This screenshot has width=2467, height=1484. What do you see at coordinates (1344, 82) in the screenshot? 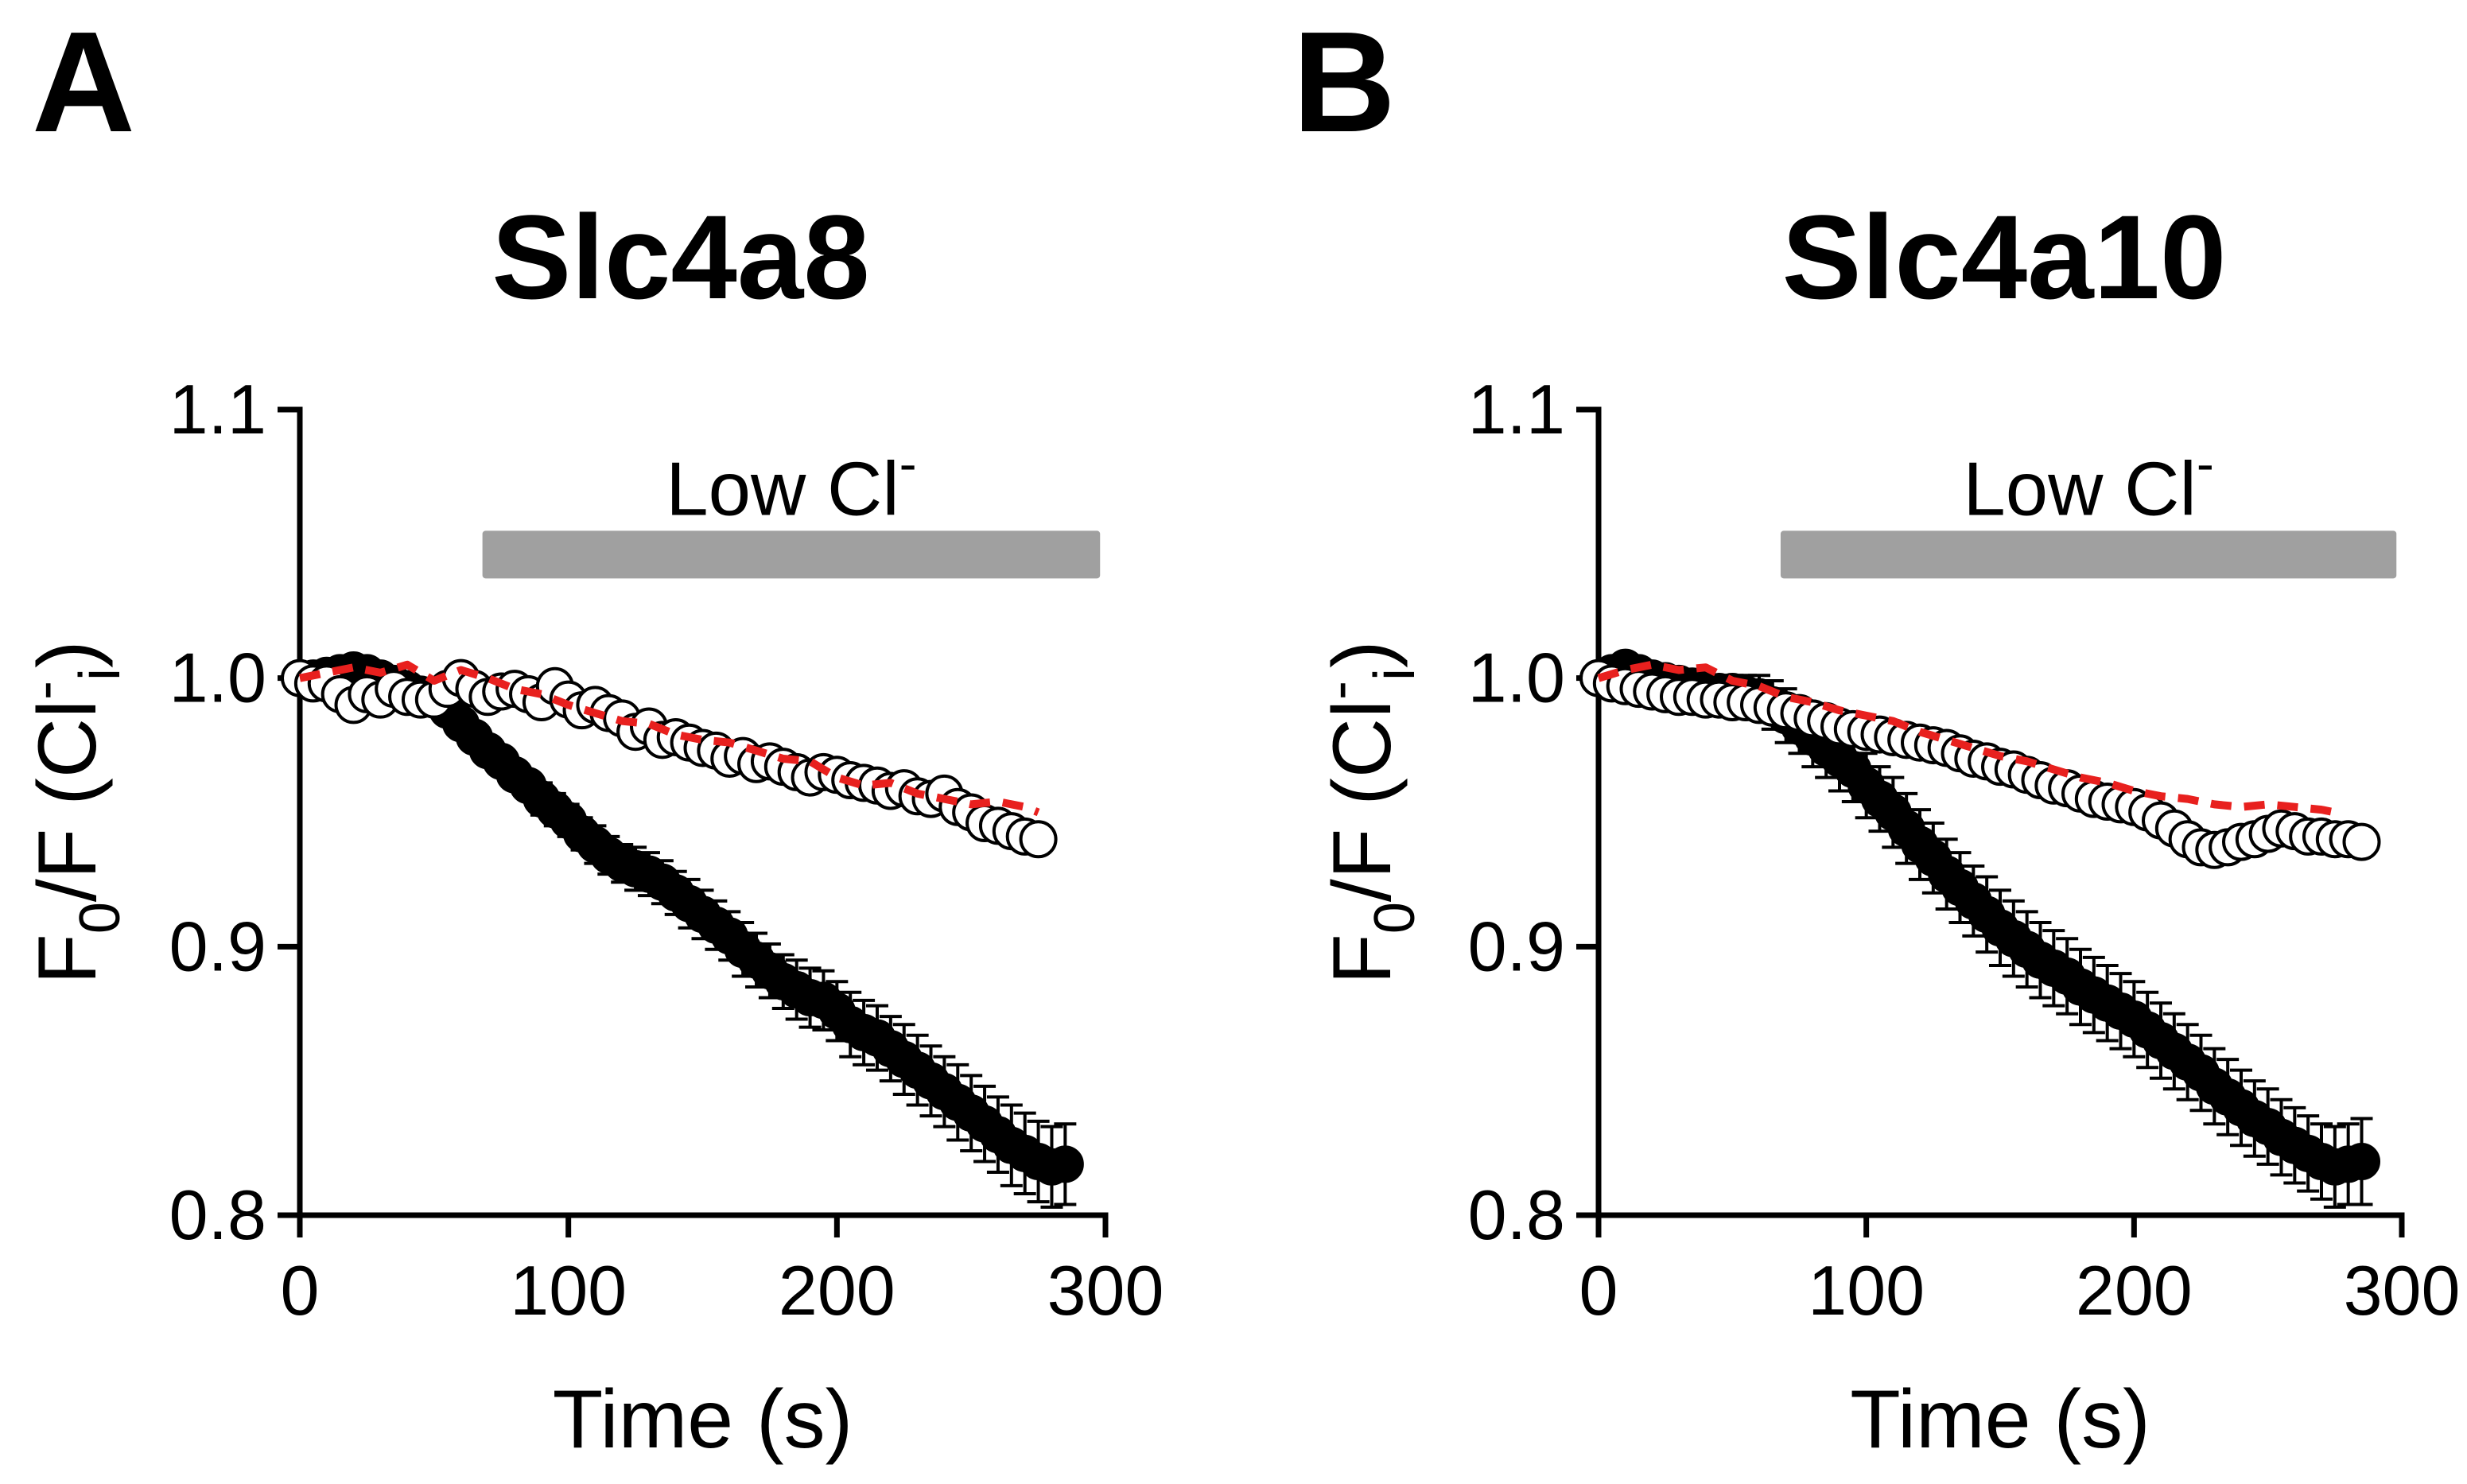
I see `panel-letter: B` at bounding box center [1344, 82].